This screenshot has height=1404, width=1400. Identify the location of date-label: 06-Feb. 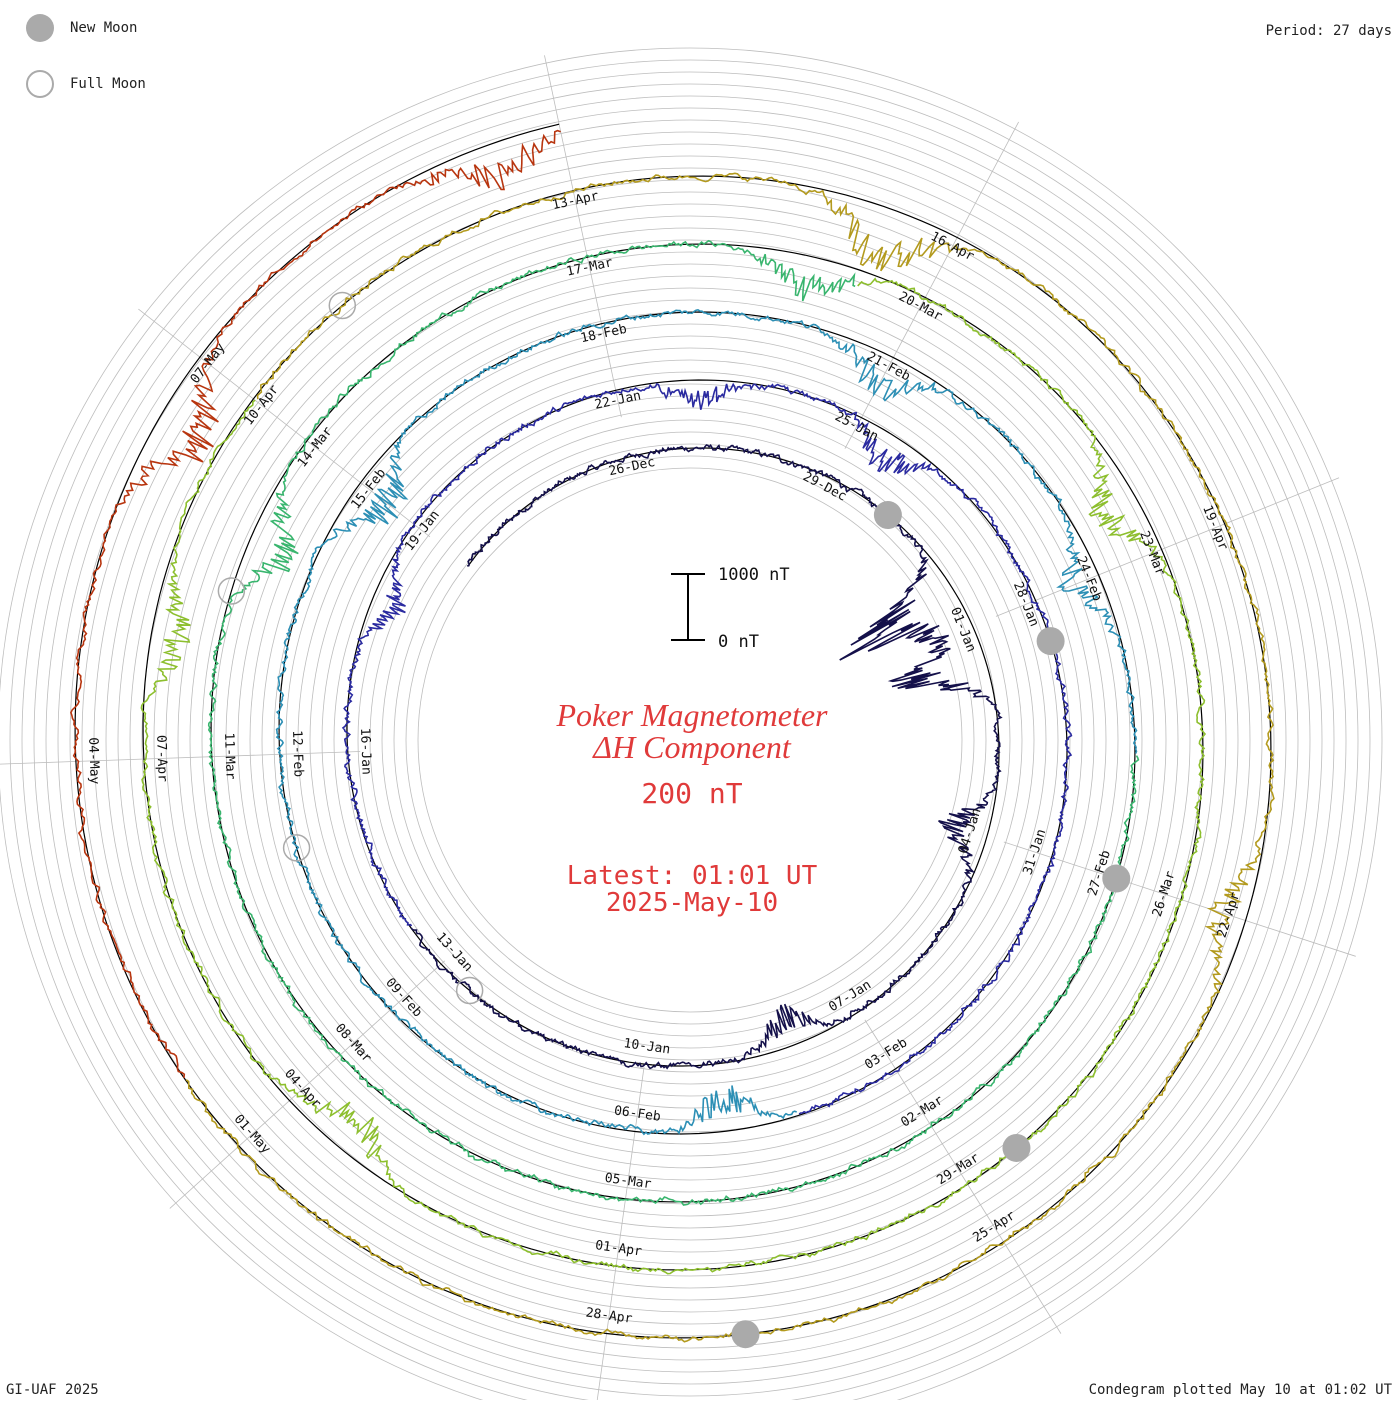
(637, 1113).